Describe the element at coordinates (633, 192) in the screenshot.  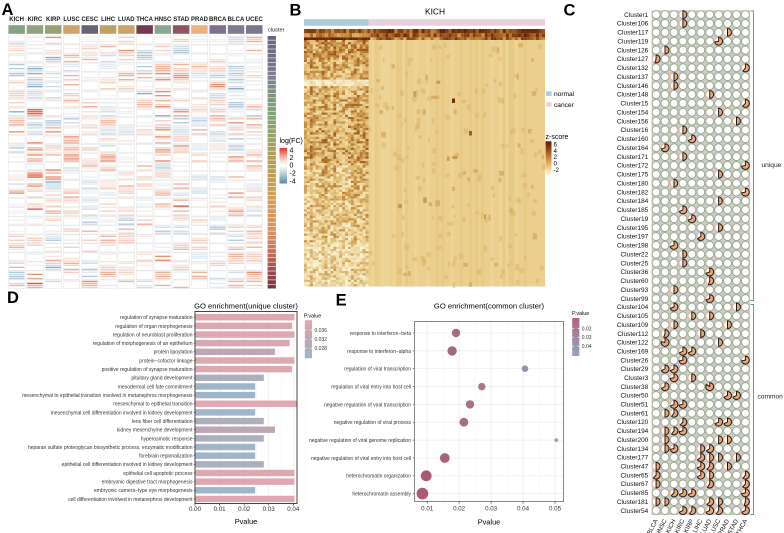
I see `svg-text: Cluster182` at that location.